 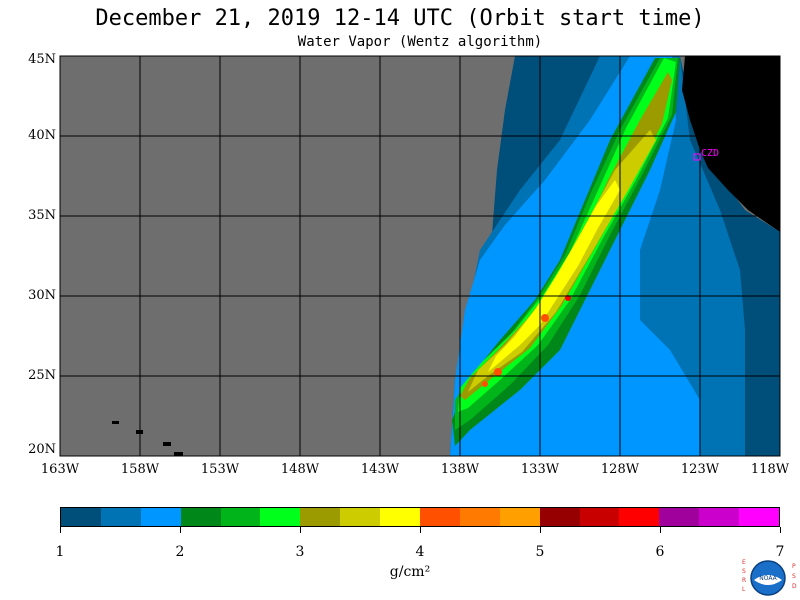 I want to click on lon-label-143w: 143W, so click(x=380, y=469).